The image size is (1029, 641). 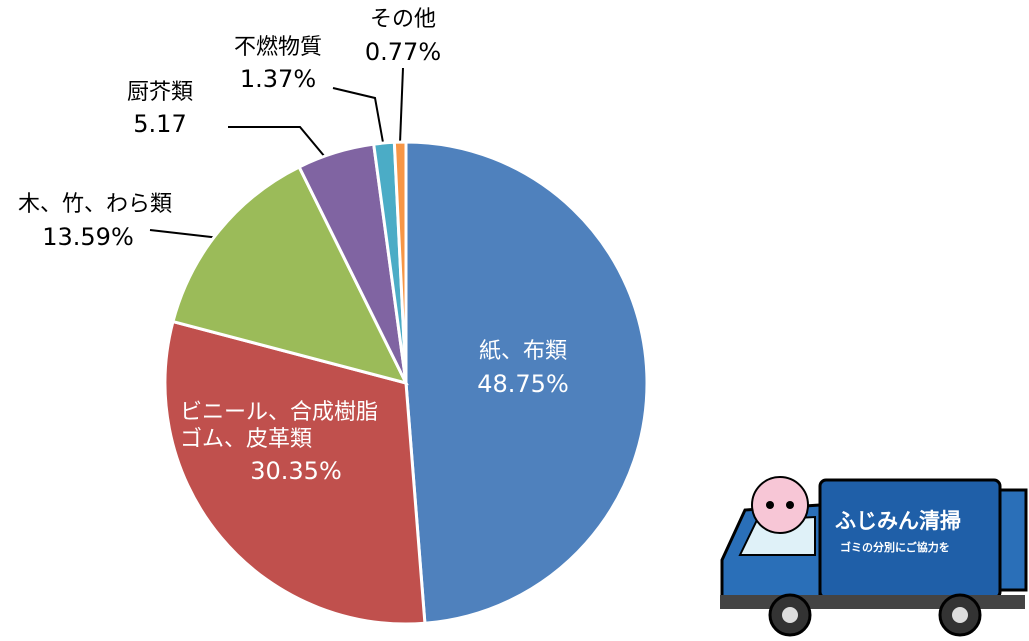 I want to click on category-label: 紙、布類, so click(x=523, y=351).